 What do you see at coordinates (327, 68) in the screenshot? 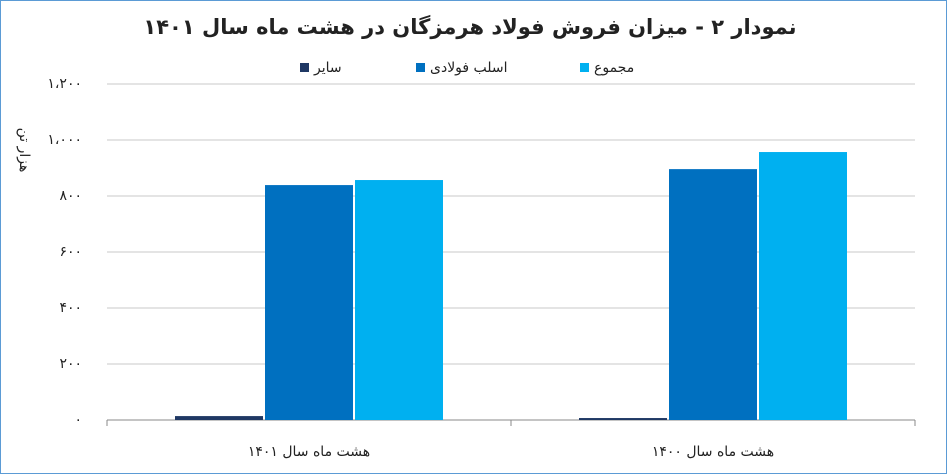
I see `legend-label: سایر` at bounding box center [327, 68].